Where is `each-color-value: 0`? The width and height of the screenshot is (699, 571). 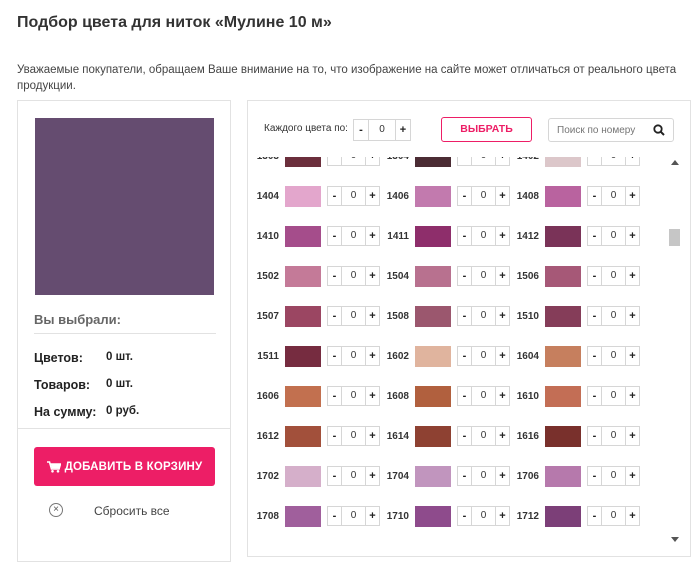 each-color-value: 0 is located at coordinates (382, 130).